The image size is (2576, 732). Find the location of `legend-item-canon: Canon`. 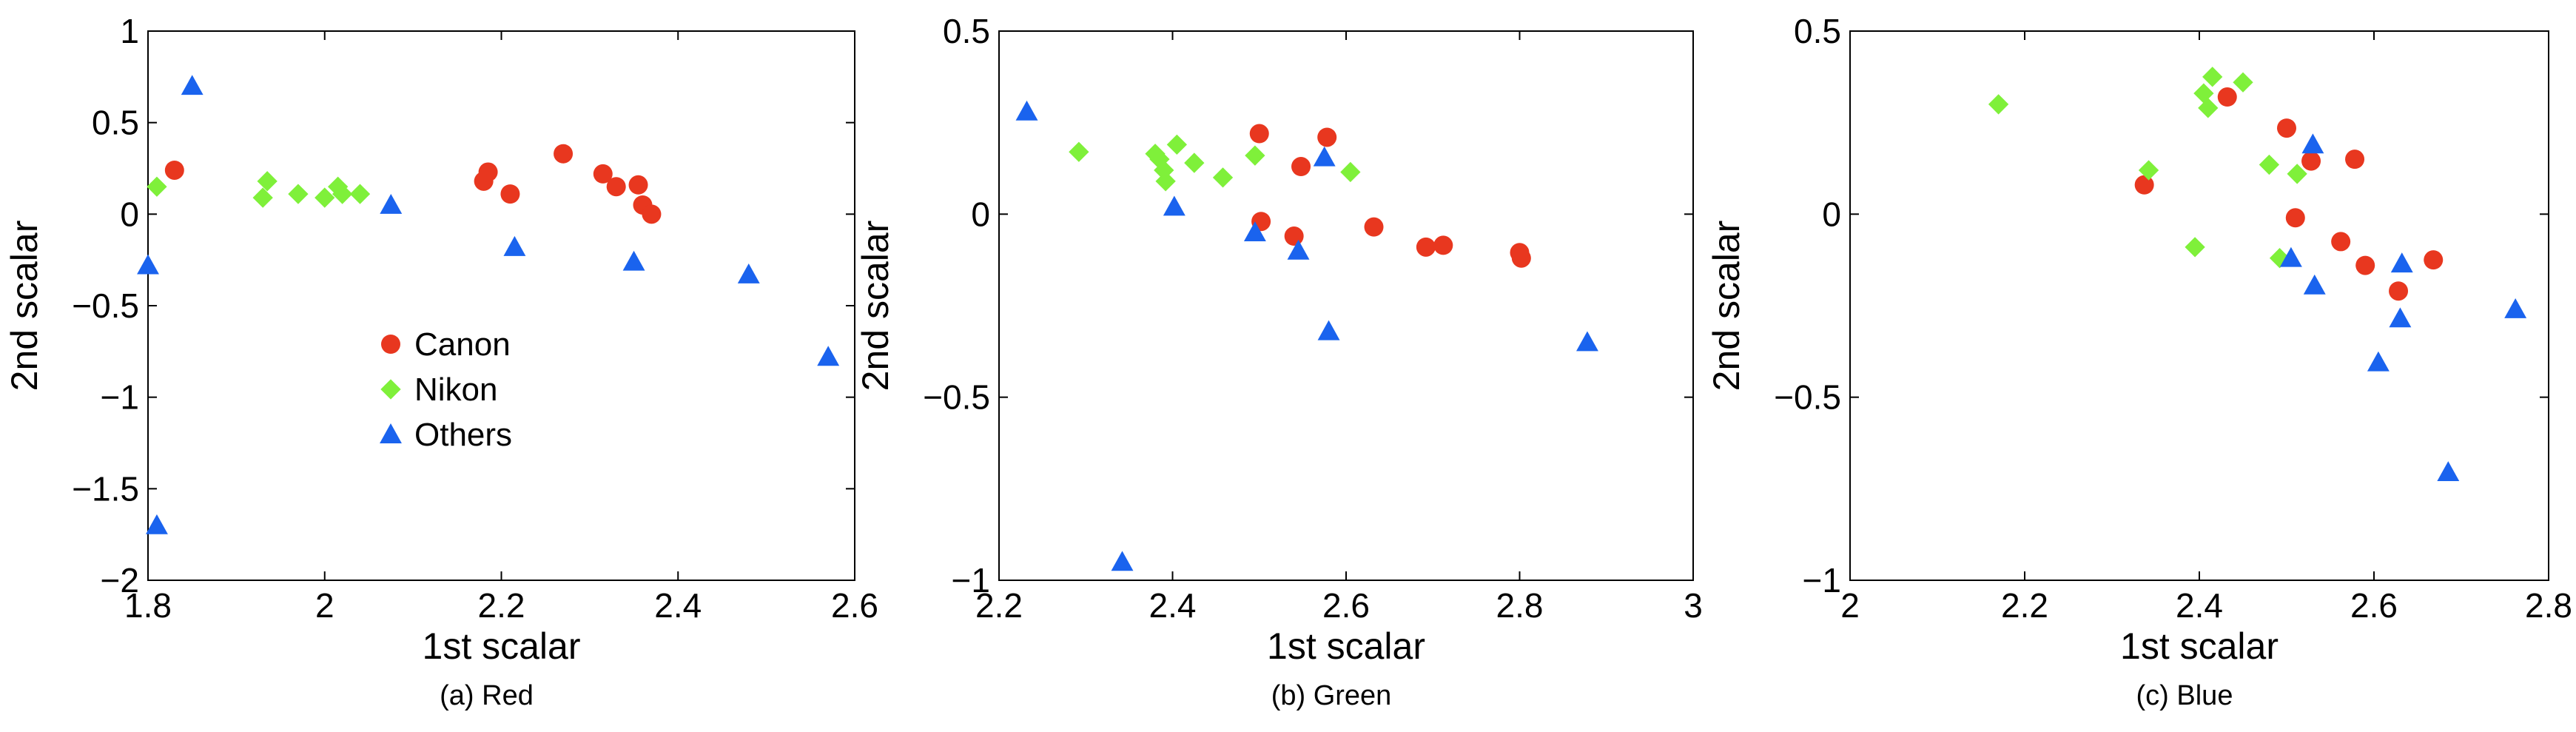

legend-item-canon: Canon is located at coordinates (446, 344).